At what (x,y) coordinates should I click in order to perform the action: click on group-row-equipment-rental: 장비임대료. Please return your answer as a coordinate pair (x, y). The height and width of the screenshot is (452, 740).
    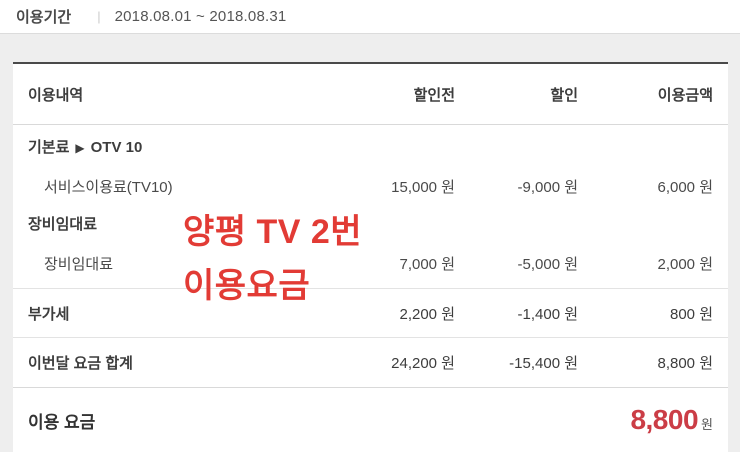
    Looking at the image, I should click on (370, 223).